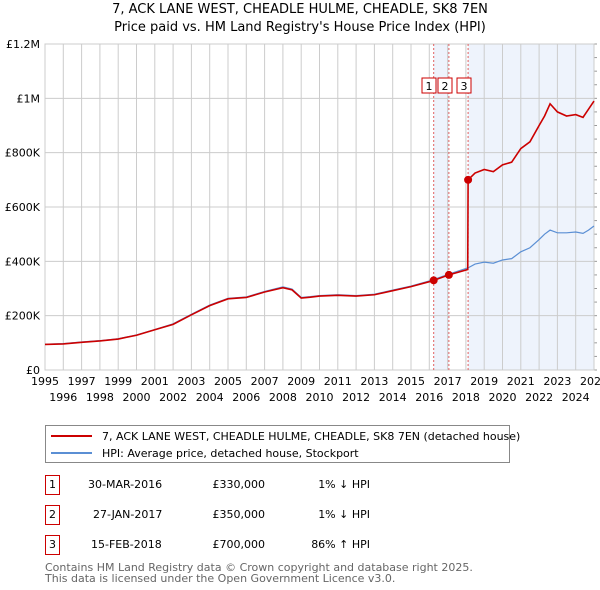 This screenshot has height=590, width=600. I want to click on sale-date: 30-MAR-2016, so click(125, 484).